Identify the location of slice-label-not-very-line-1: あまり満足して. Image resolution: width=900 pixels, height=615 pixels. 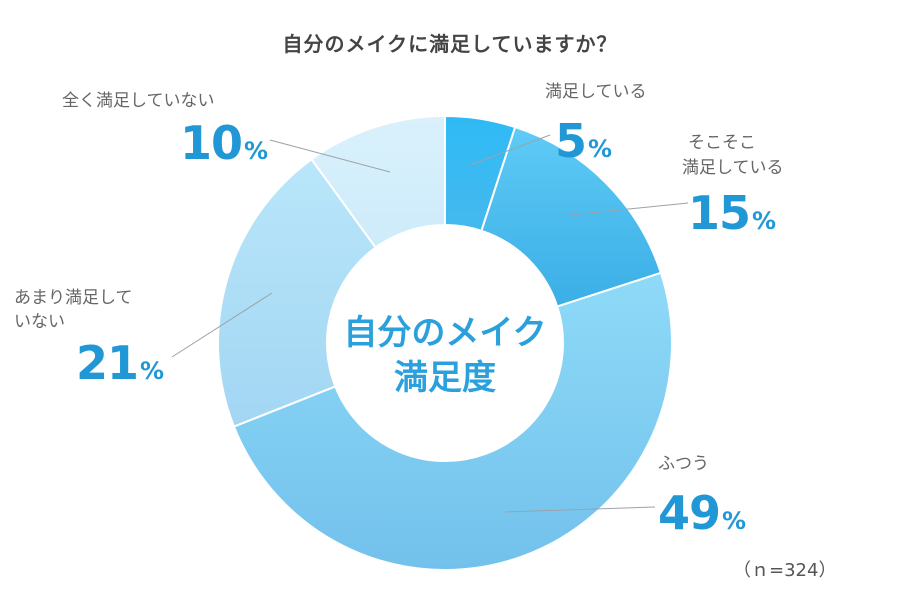
(73, 298).